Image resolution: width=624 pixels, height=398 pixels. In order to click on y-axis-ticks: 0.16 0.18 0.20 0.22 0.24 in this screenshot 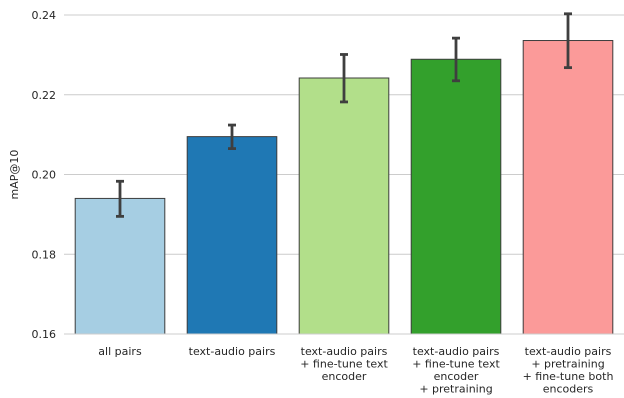, I will do `click(44, 175)`.